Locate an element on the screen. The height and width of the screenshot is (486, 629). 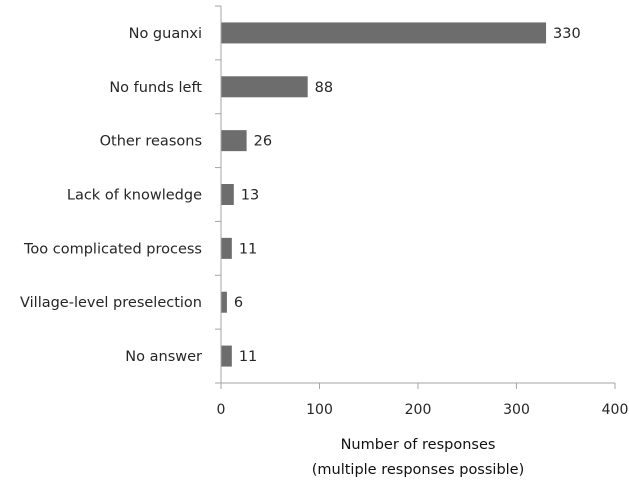
category-label: Too complicated process is located at coordinates (112, 249).